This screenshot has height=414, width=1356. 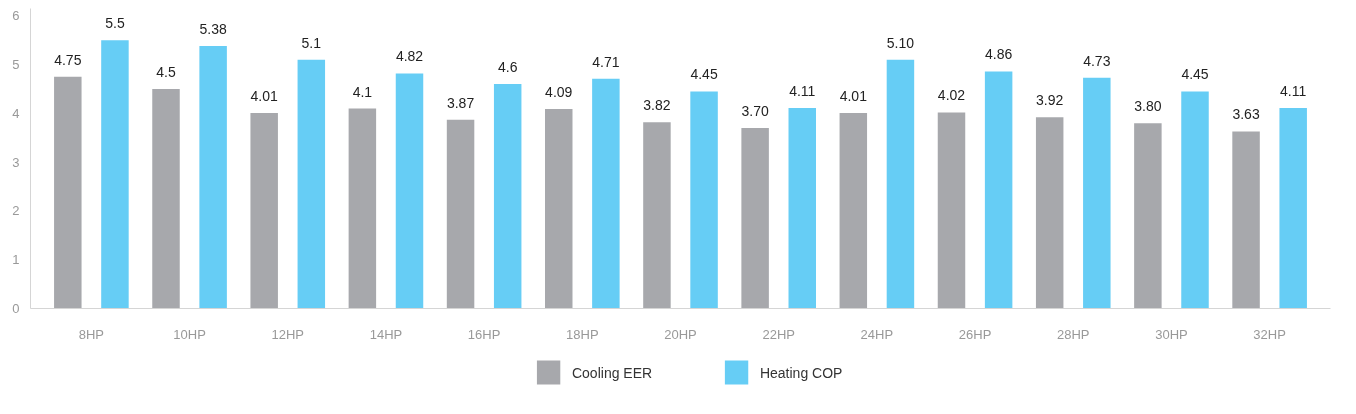 What do you see at coordinates (311, 42) in the screenshot?
I see `data-label: 5.1` at bounding box center [311, 42].